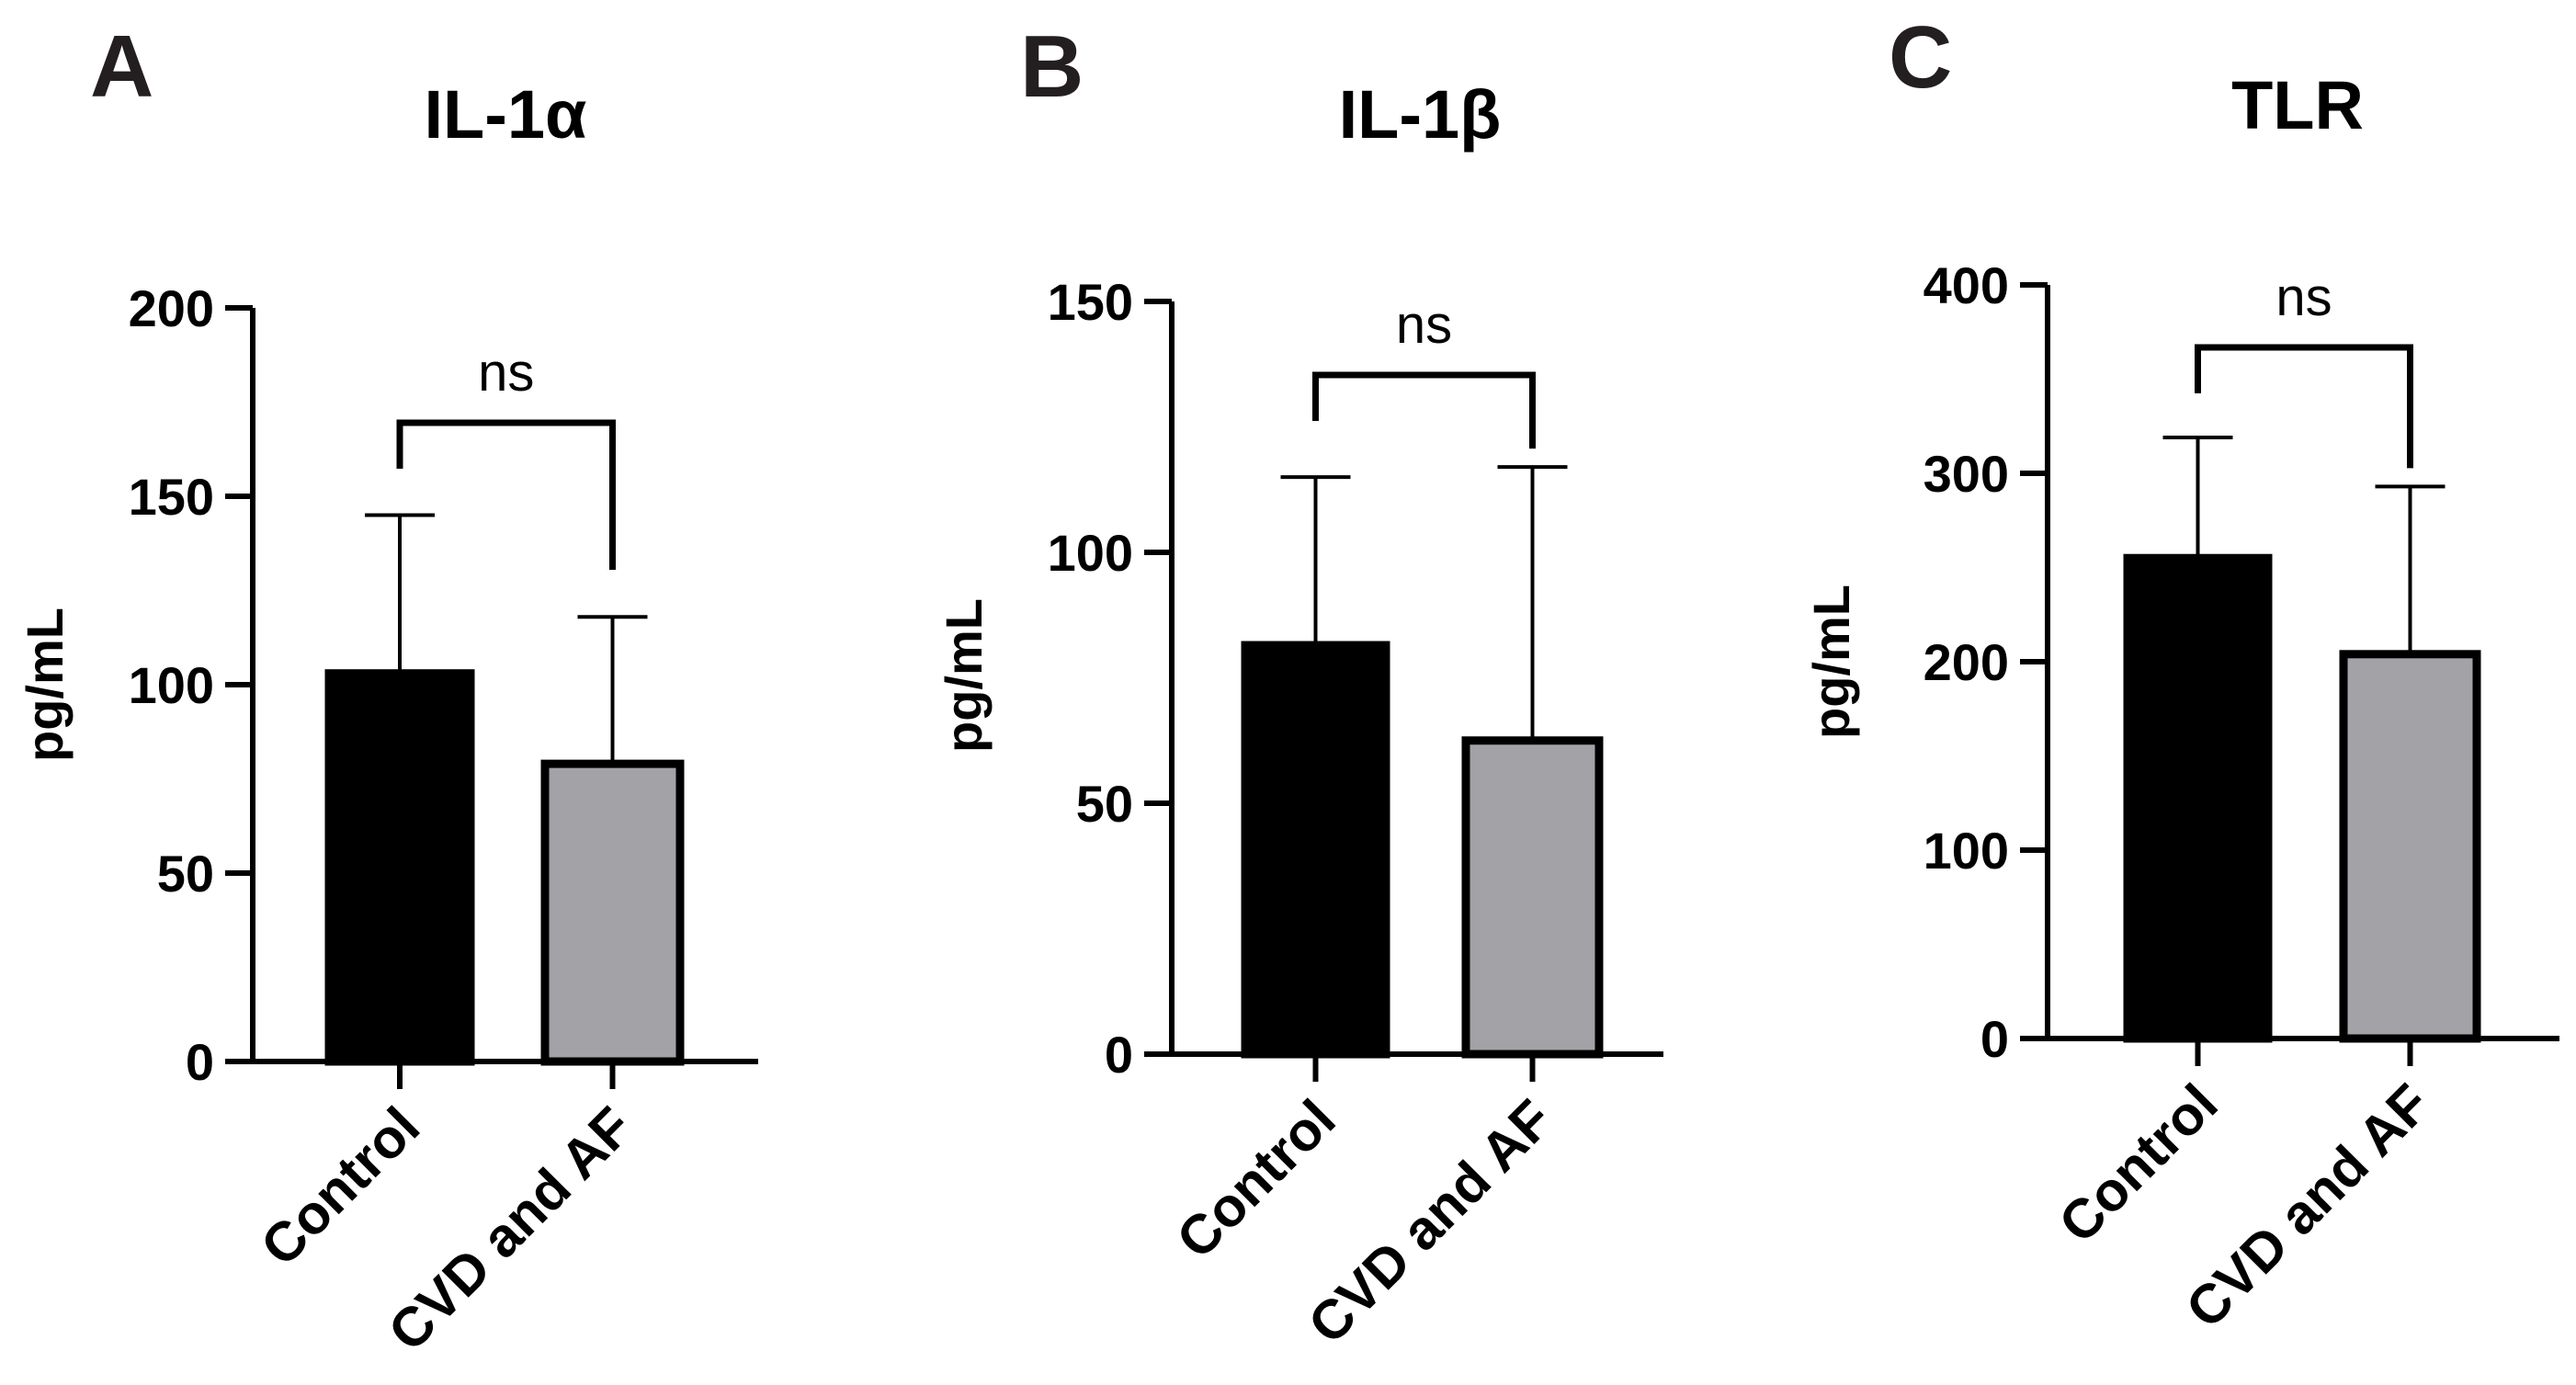 The height and width of the screenshot is (1385, 2576). I want to click on y-tick-label: 400, so click(1966, 285).